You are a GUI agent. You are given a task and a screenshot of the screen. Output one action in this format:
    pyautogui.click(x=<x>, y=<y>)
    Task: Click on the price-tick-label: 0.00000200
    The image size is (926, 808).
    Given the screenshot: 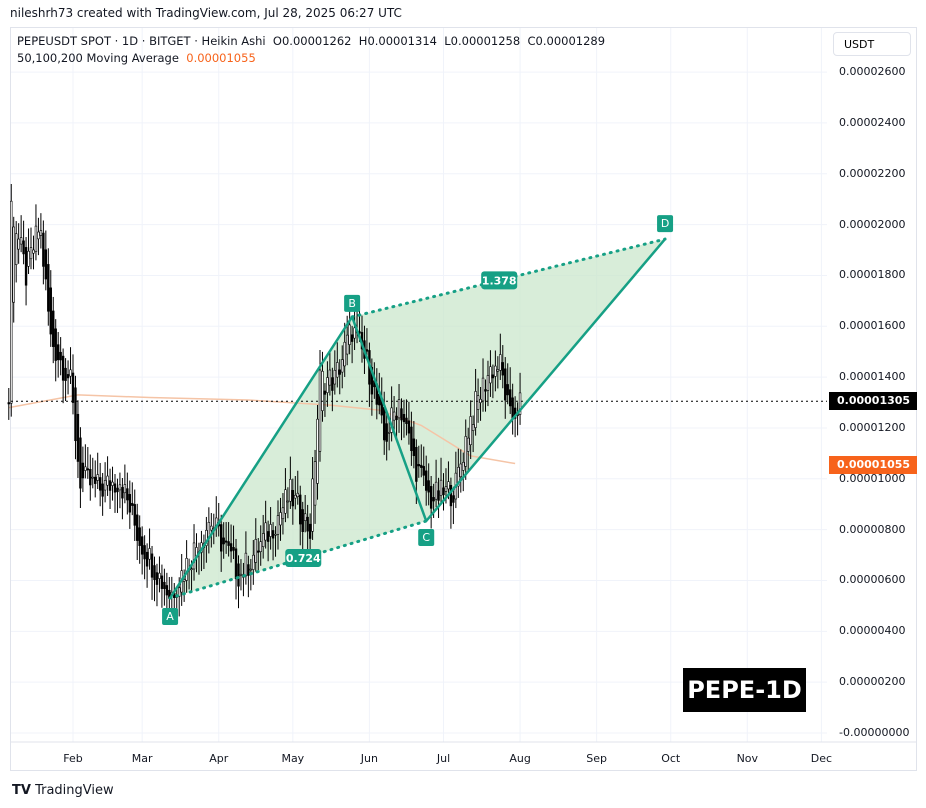 What is the action you would take?
    pyautogui.click(x=872, y=682)
    